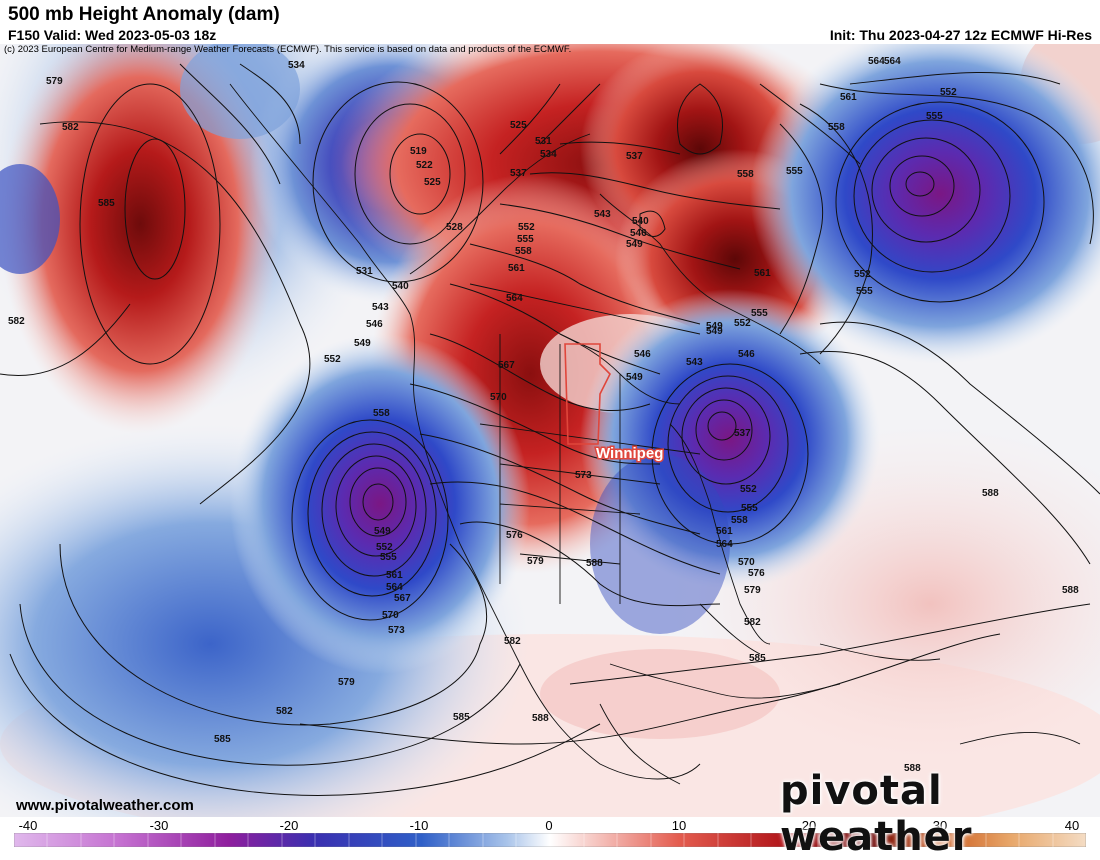 Image resolution: width=1100 pixels, height=860 pixels. I want to click on contour-label: 528, so click(454, 227).